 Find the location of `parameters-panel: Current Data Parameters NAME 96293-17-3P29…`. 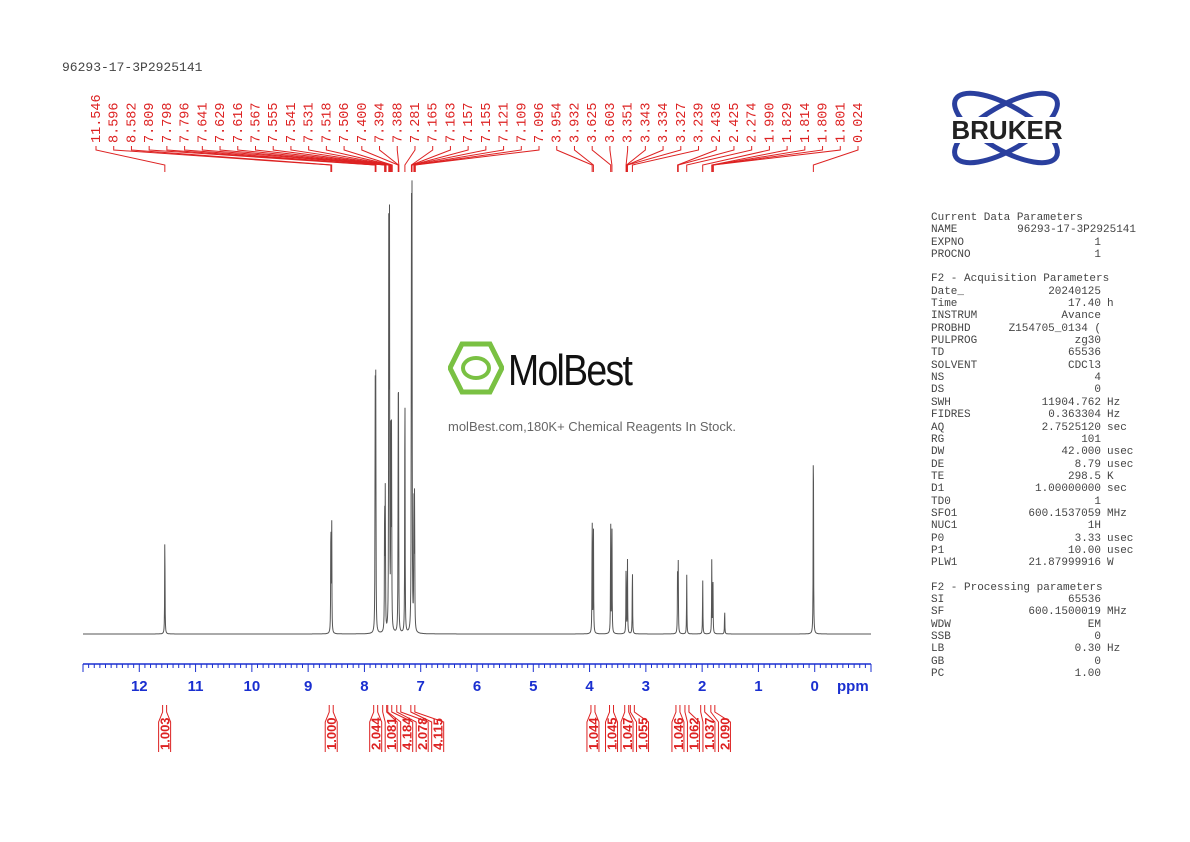

parameters-panel: Current Data Parameters NAME 96293-17-3P29… is located at coordinates (1033, 446).